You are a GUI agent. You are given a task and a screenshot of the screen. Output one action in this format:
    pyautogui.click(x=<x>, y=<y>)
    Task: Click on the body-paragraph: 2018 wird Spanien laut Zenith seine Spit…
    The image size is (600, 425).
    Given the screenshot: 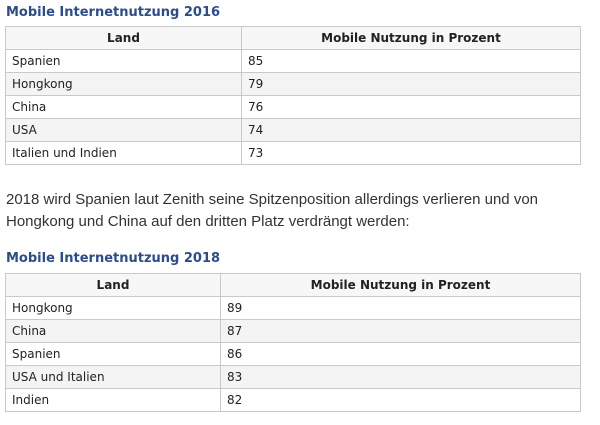 What is the action you would take?
    pyautogui.click(x=272, y=210)
    